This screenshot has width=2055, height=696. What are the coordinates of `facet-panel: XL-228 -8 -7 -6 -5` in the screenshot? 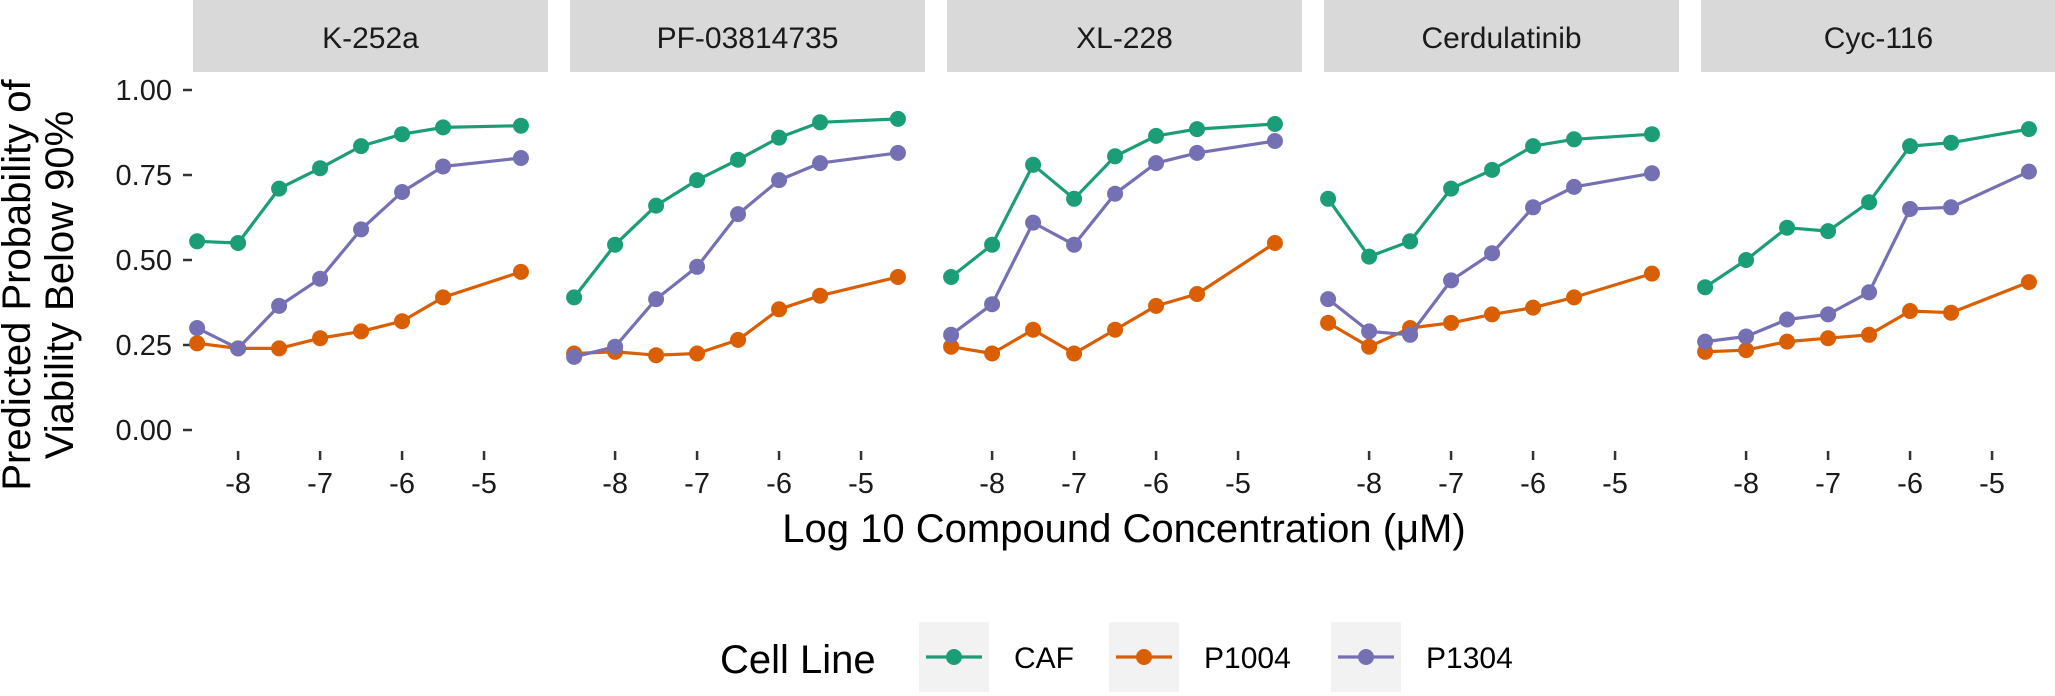 It's located at (1122, 250).